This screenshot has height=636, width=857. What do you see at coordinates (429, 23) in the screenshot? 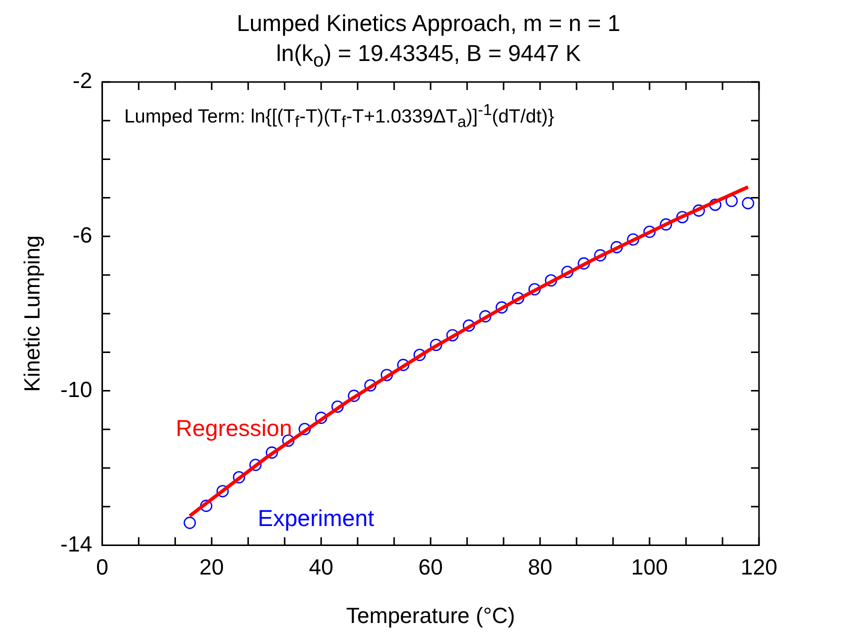
I see `chart-title: Lumped Kinetics Approach, m = n = 1` at bounding box center [429, 23].